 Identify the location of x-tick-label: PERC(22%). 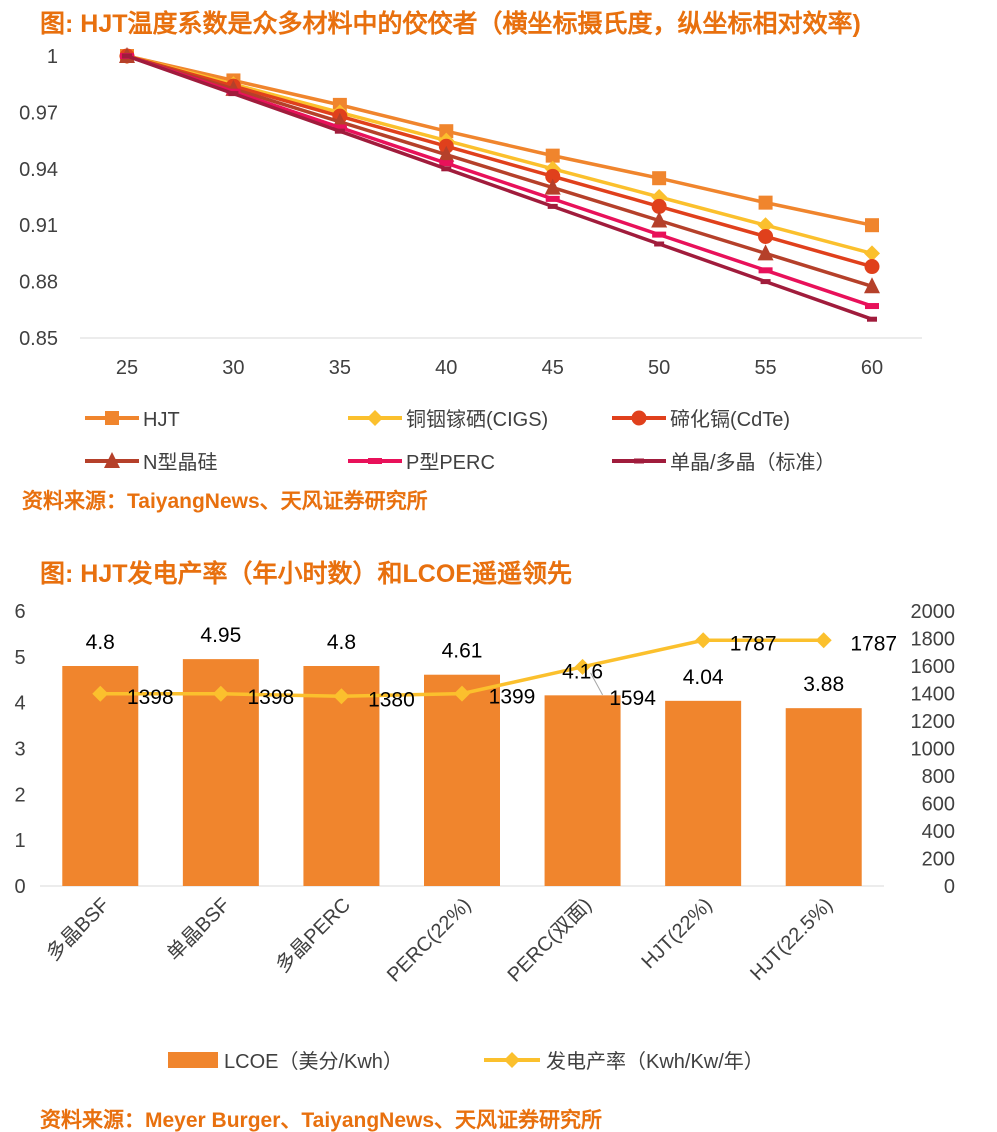
(429, 940).